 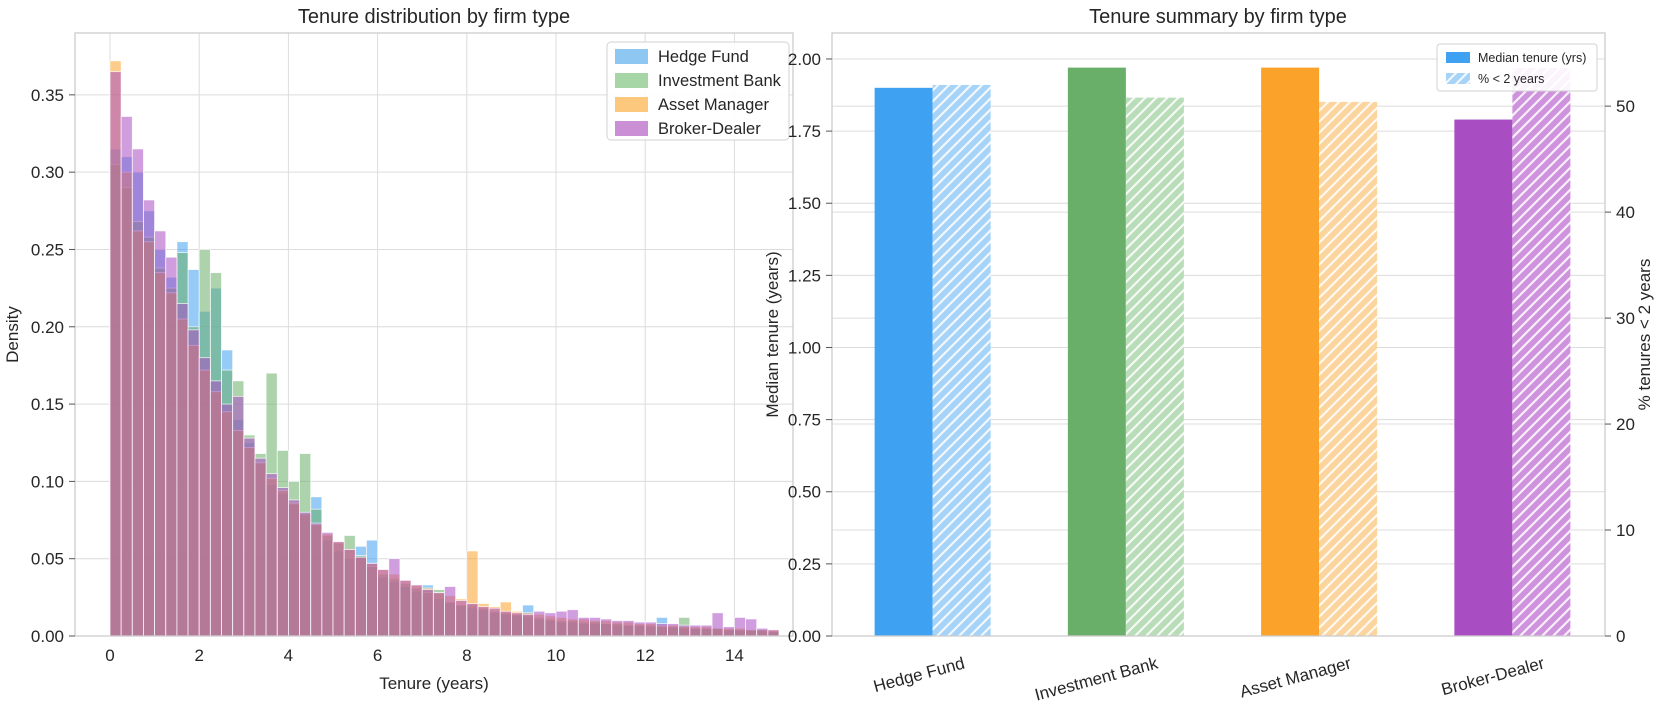 I want to click on x-tick-label: 10, so click(x=556, y=655).